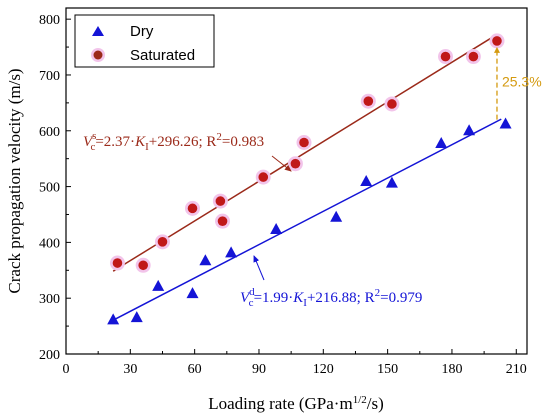  I want to click on x-tick-label: 90, so click(259, 369).